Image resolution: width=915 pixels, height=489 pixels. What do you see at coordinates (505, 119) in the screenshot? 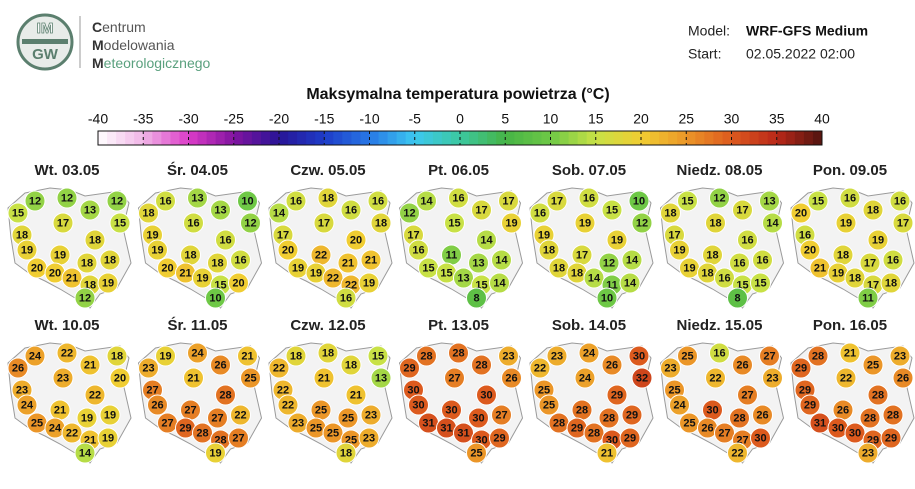
I see `colorbar-label: 5` at bounding box center [505, 119].